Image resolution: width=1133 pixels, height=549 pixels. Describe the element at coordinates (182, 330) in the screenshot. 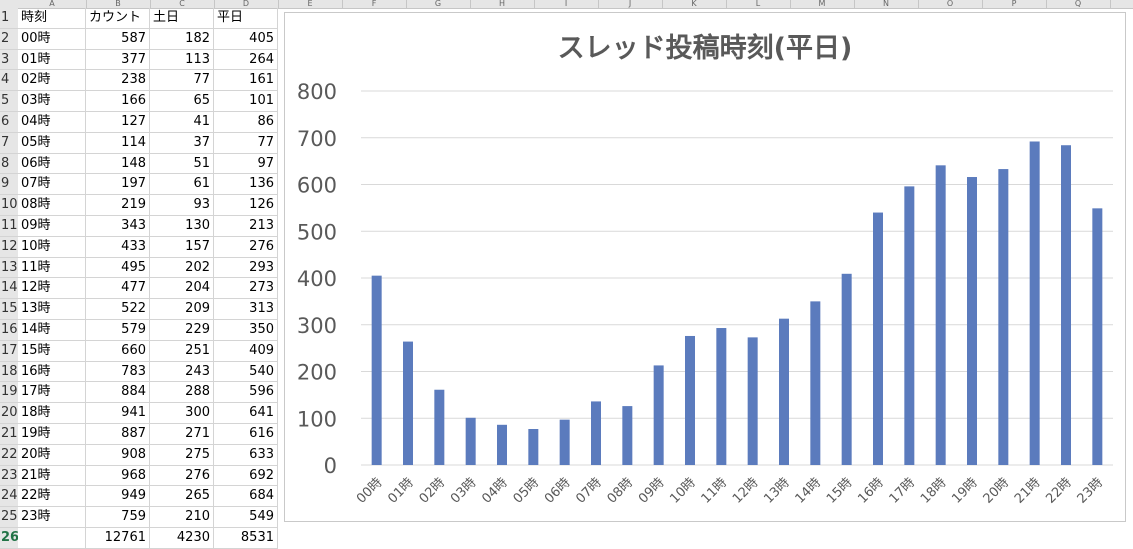

I see `cell-c: 229` at that location.